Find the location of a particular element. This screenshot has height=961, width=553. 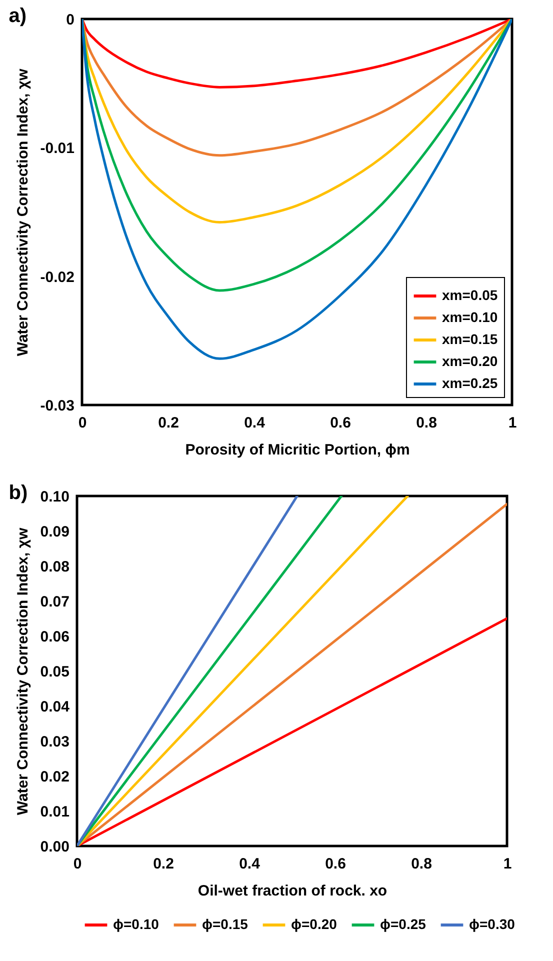

y-tick-label: -0.01 is located at coordinates (57, 149).